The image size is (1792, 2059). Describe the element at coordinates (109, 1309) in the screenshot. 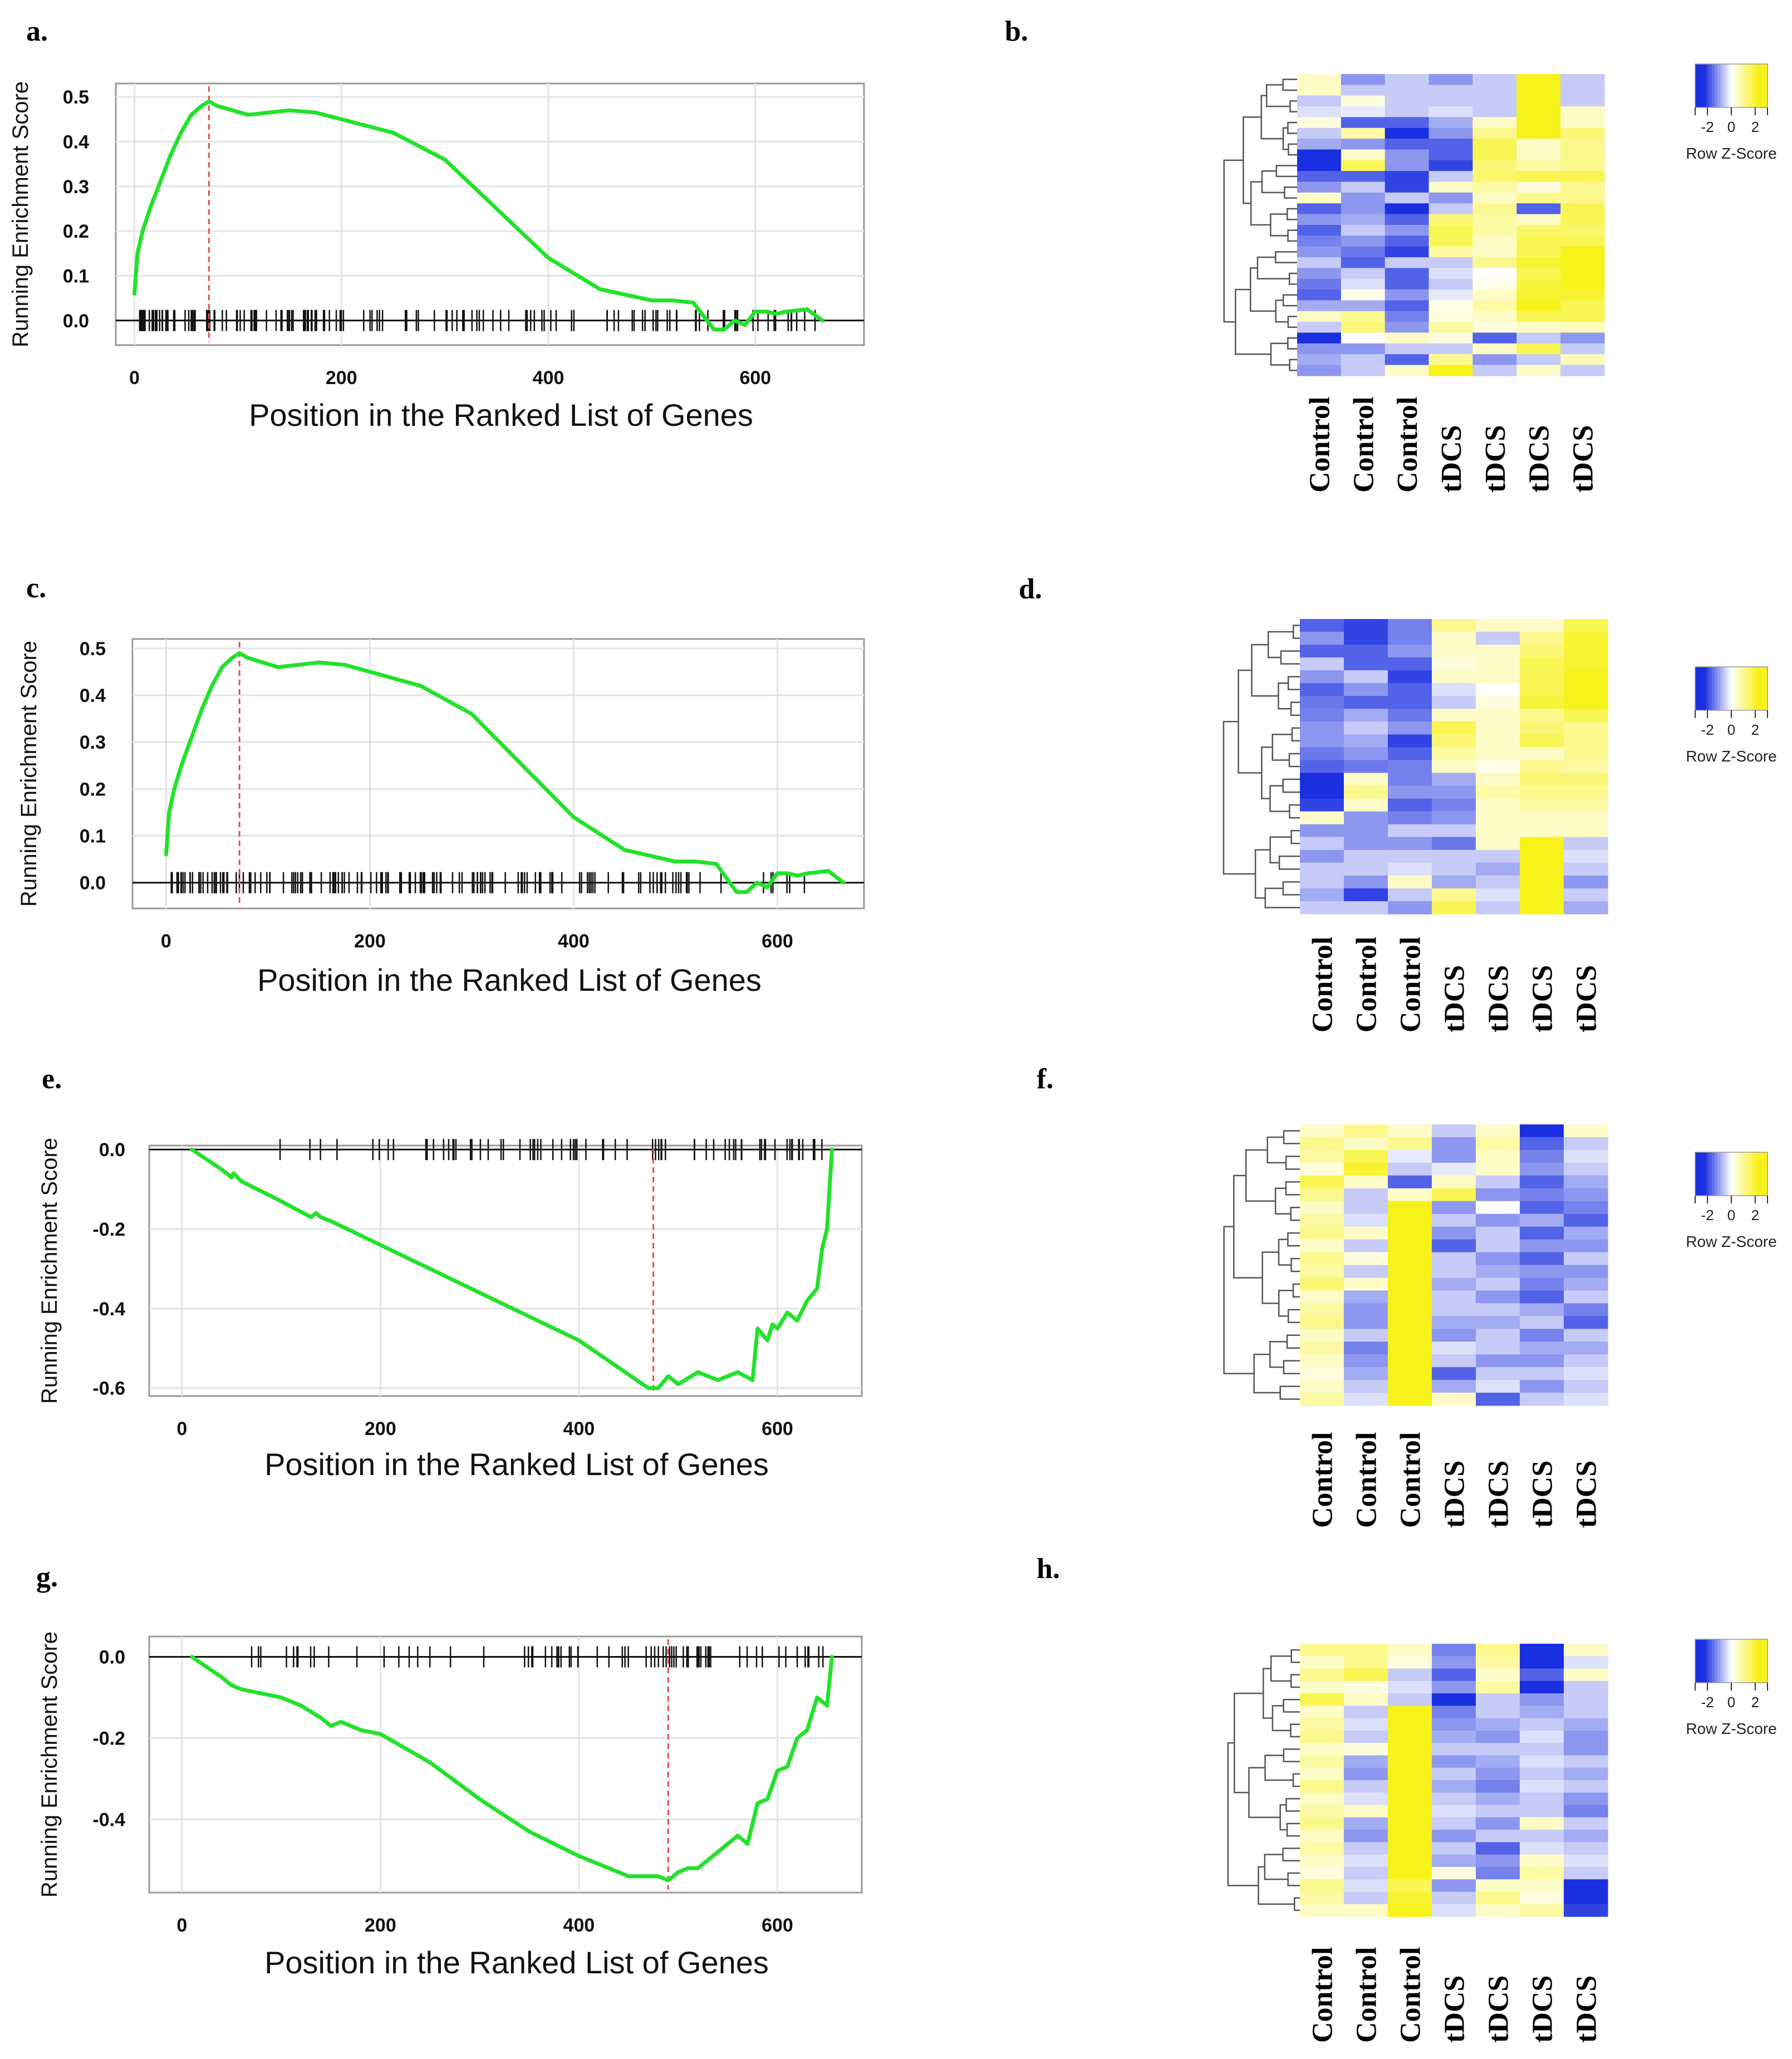

I see `y-tick-label: -0.4` at that location.